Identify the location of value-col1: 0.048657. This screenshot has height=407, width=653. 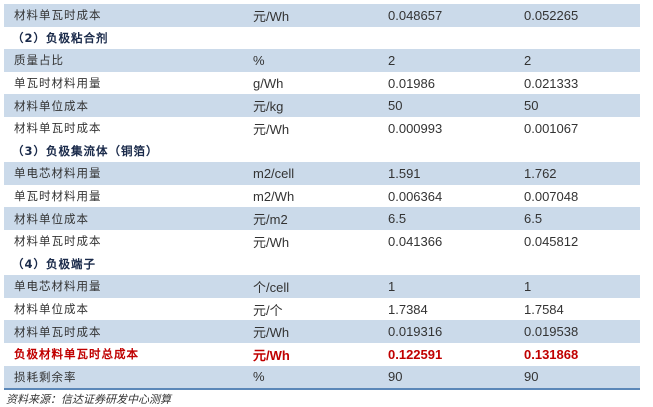
(415, 15).